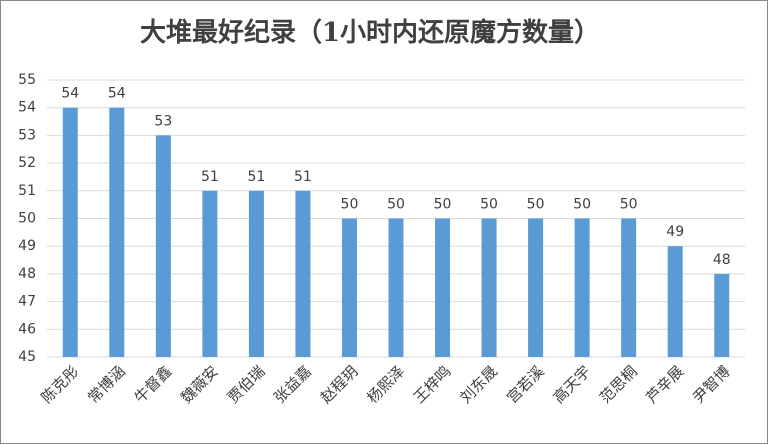  I want to click on y-tick-label: 50, so click(27, 219).